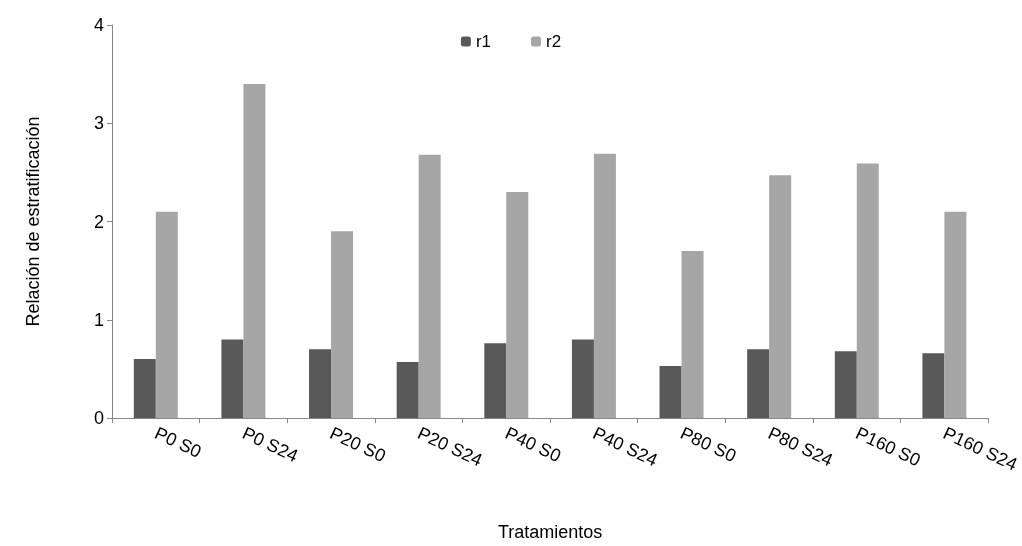 The height and width of the screenshot is (546, 1022). What do you see at coordinates (357, 444) in the screenshot?
I see `x-tick-label: P20 S0` at bounding box center [357, 444].